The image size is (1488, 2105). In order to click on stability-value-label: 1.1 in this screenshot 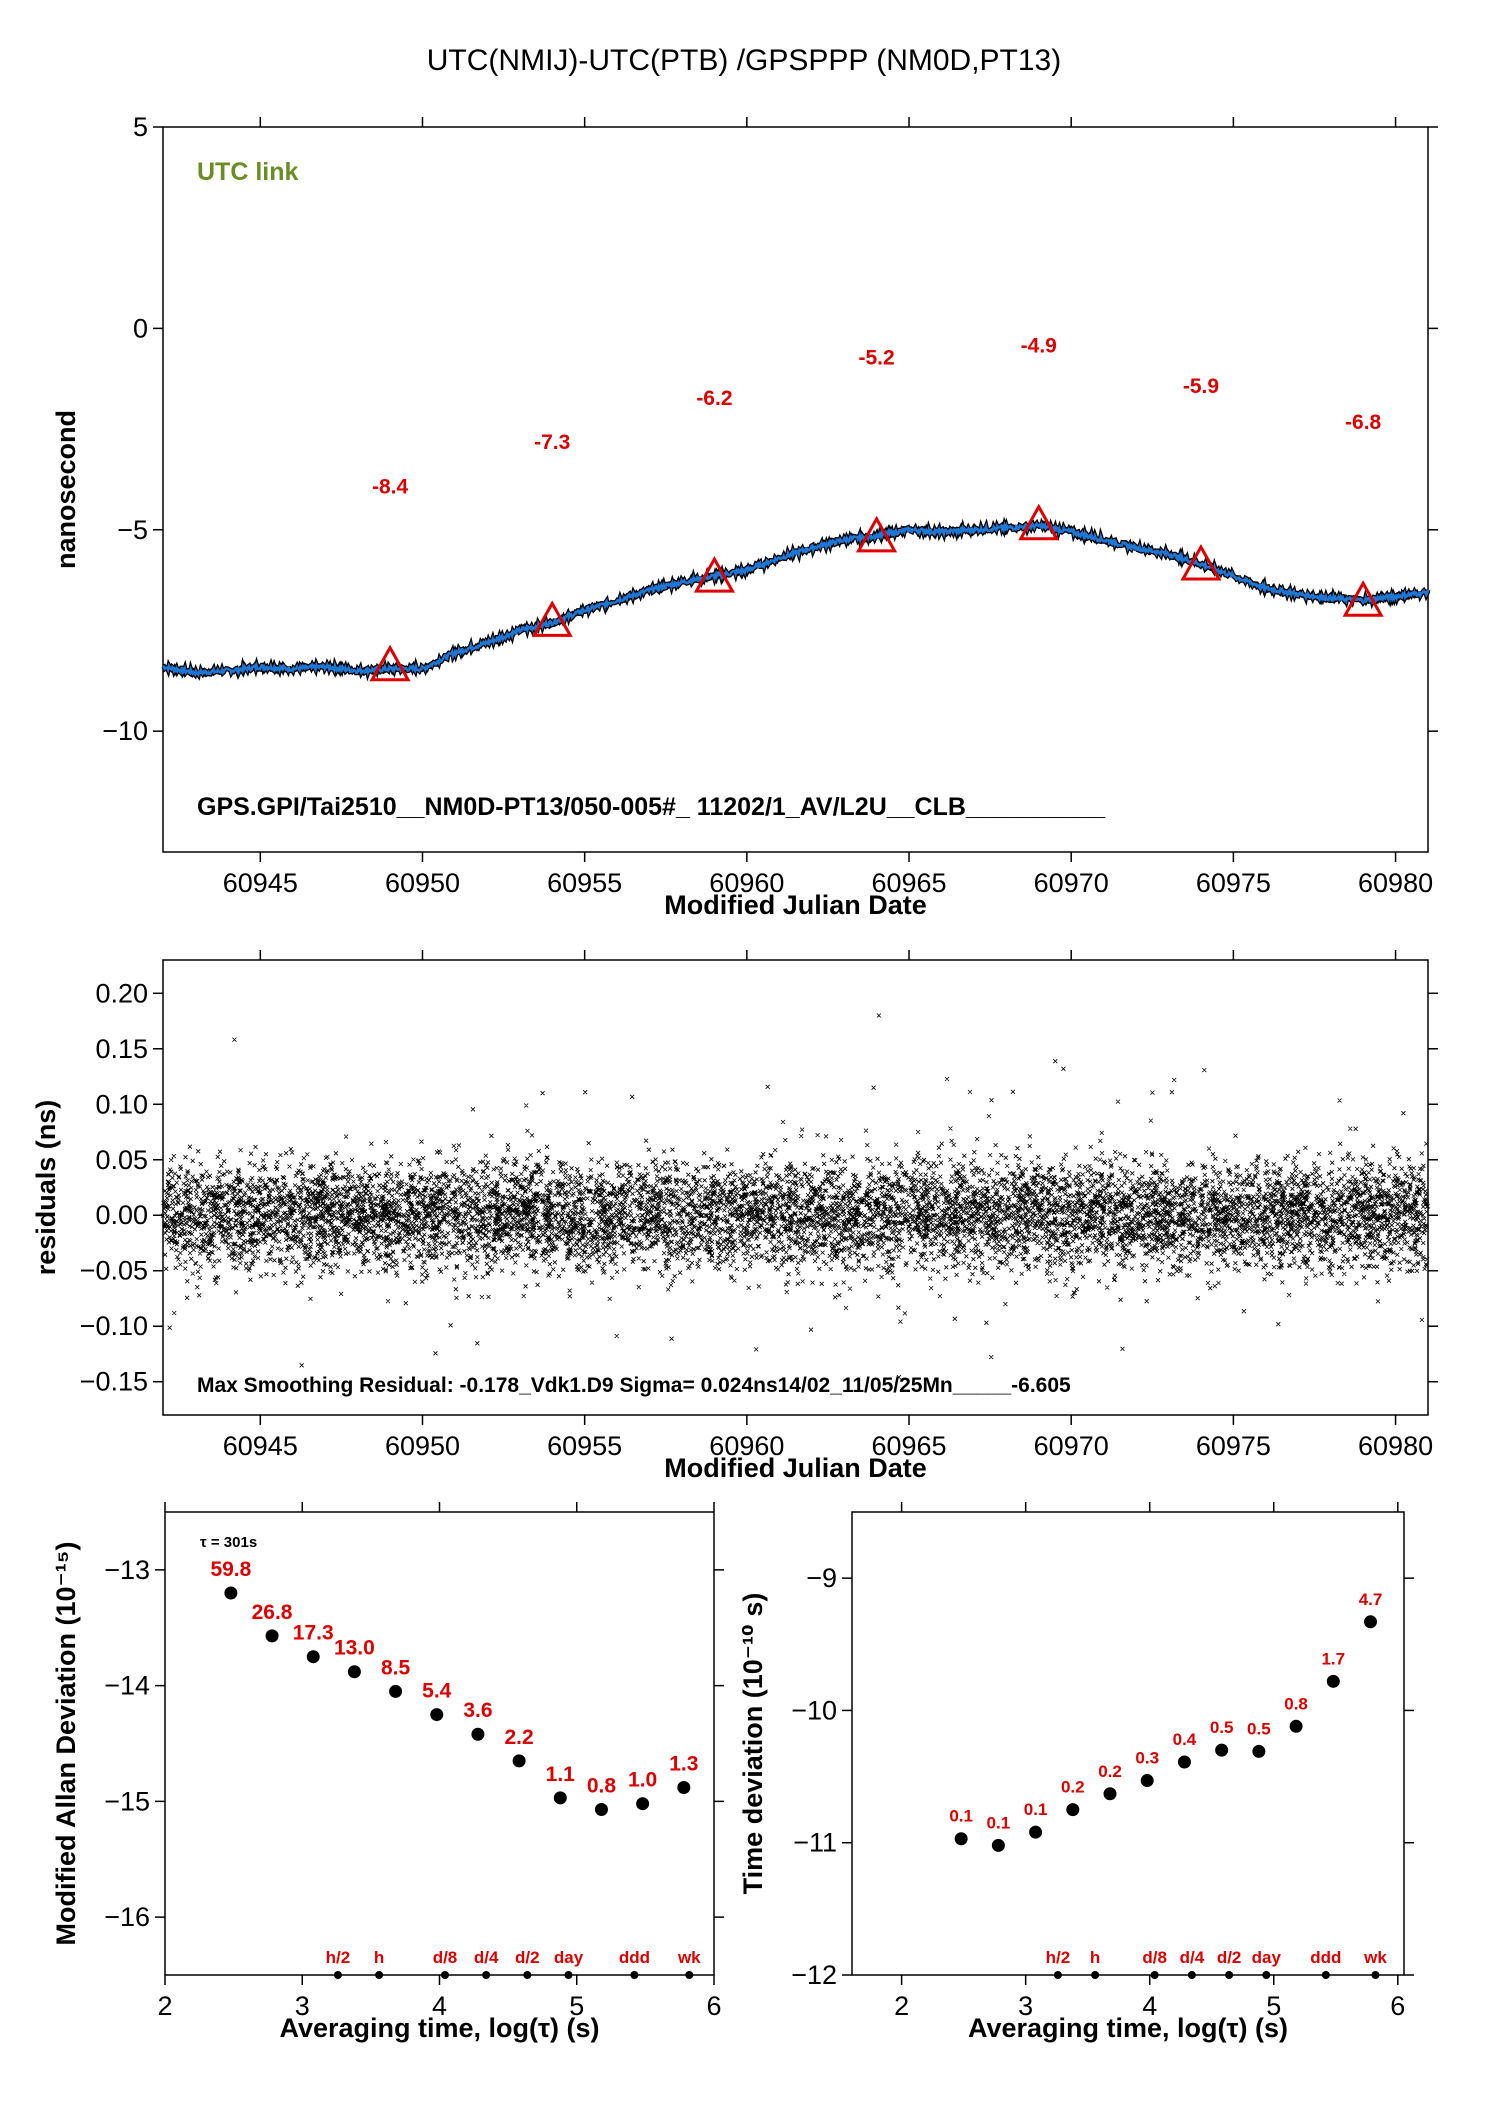, I will do `click(561, 1774)`.